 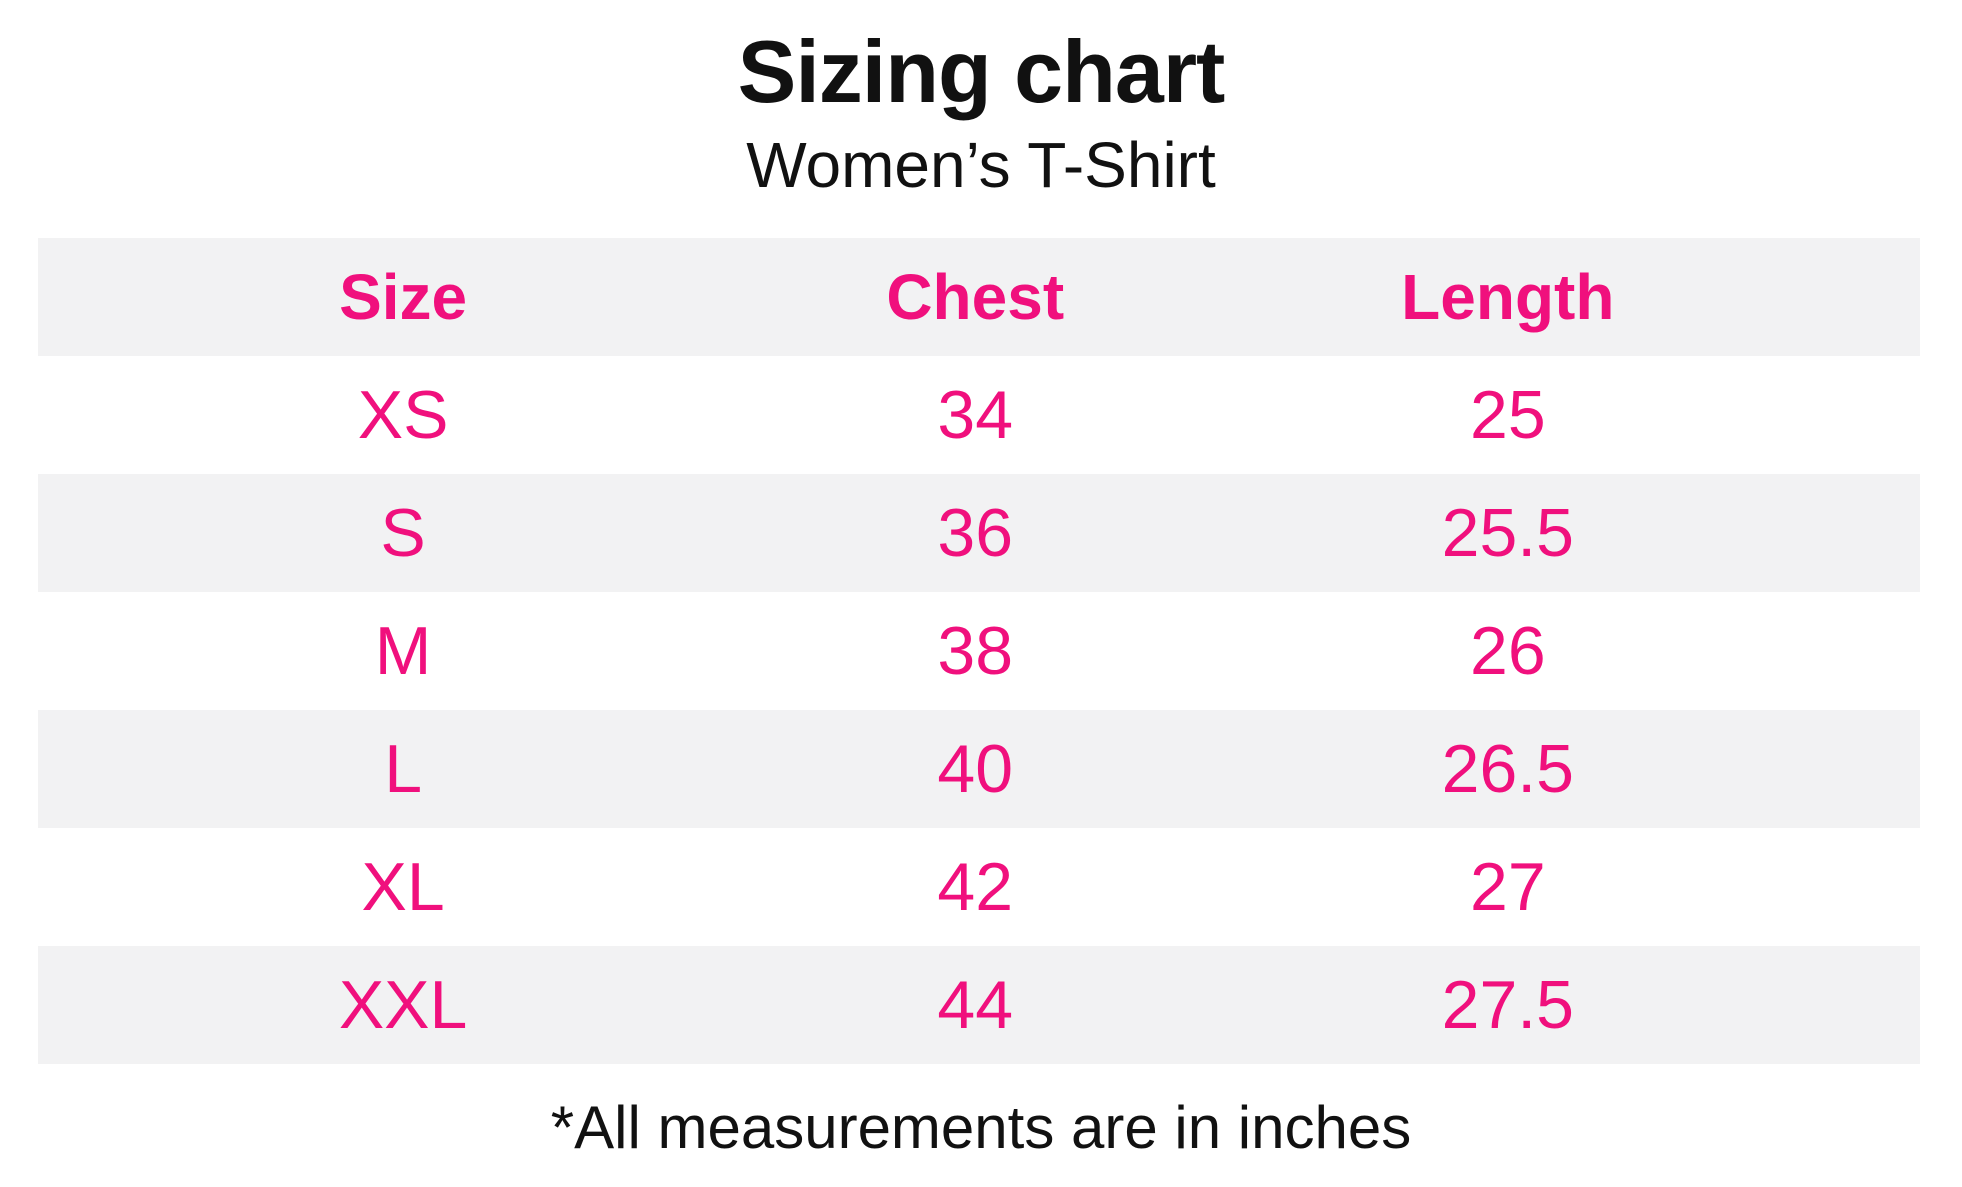 I want to click on page-title: Sizing chart, so click(x=981, y=71).